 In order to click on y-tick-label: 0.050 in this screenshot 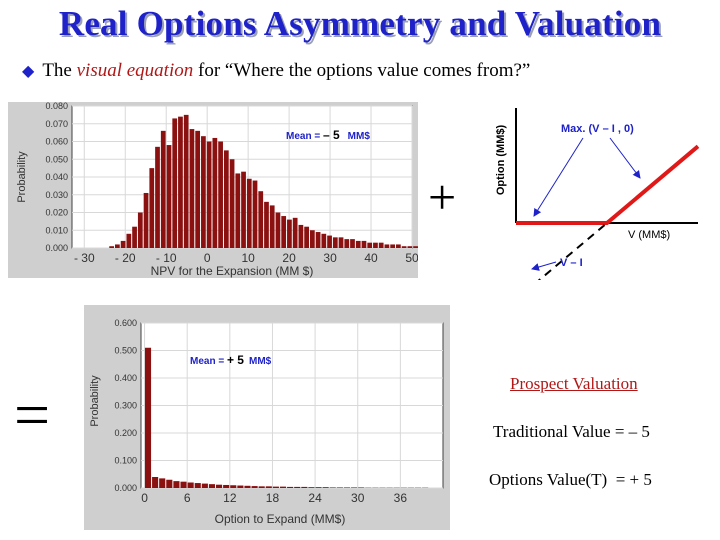, I will do `click(56, 159)`.